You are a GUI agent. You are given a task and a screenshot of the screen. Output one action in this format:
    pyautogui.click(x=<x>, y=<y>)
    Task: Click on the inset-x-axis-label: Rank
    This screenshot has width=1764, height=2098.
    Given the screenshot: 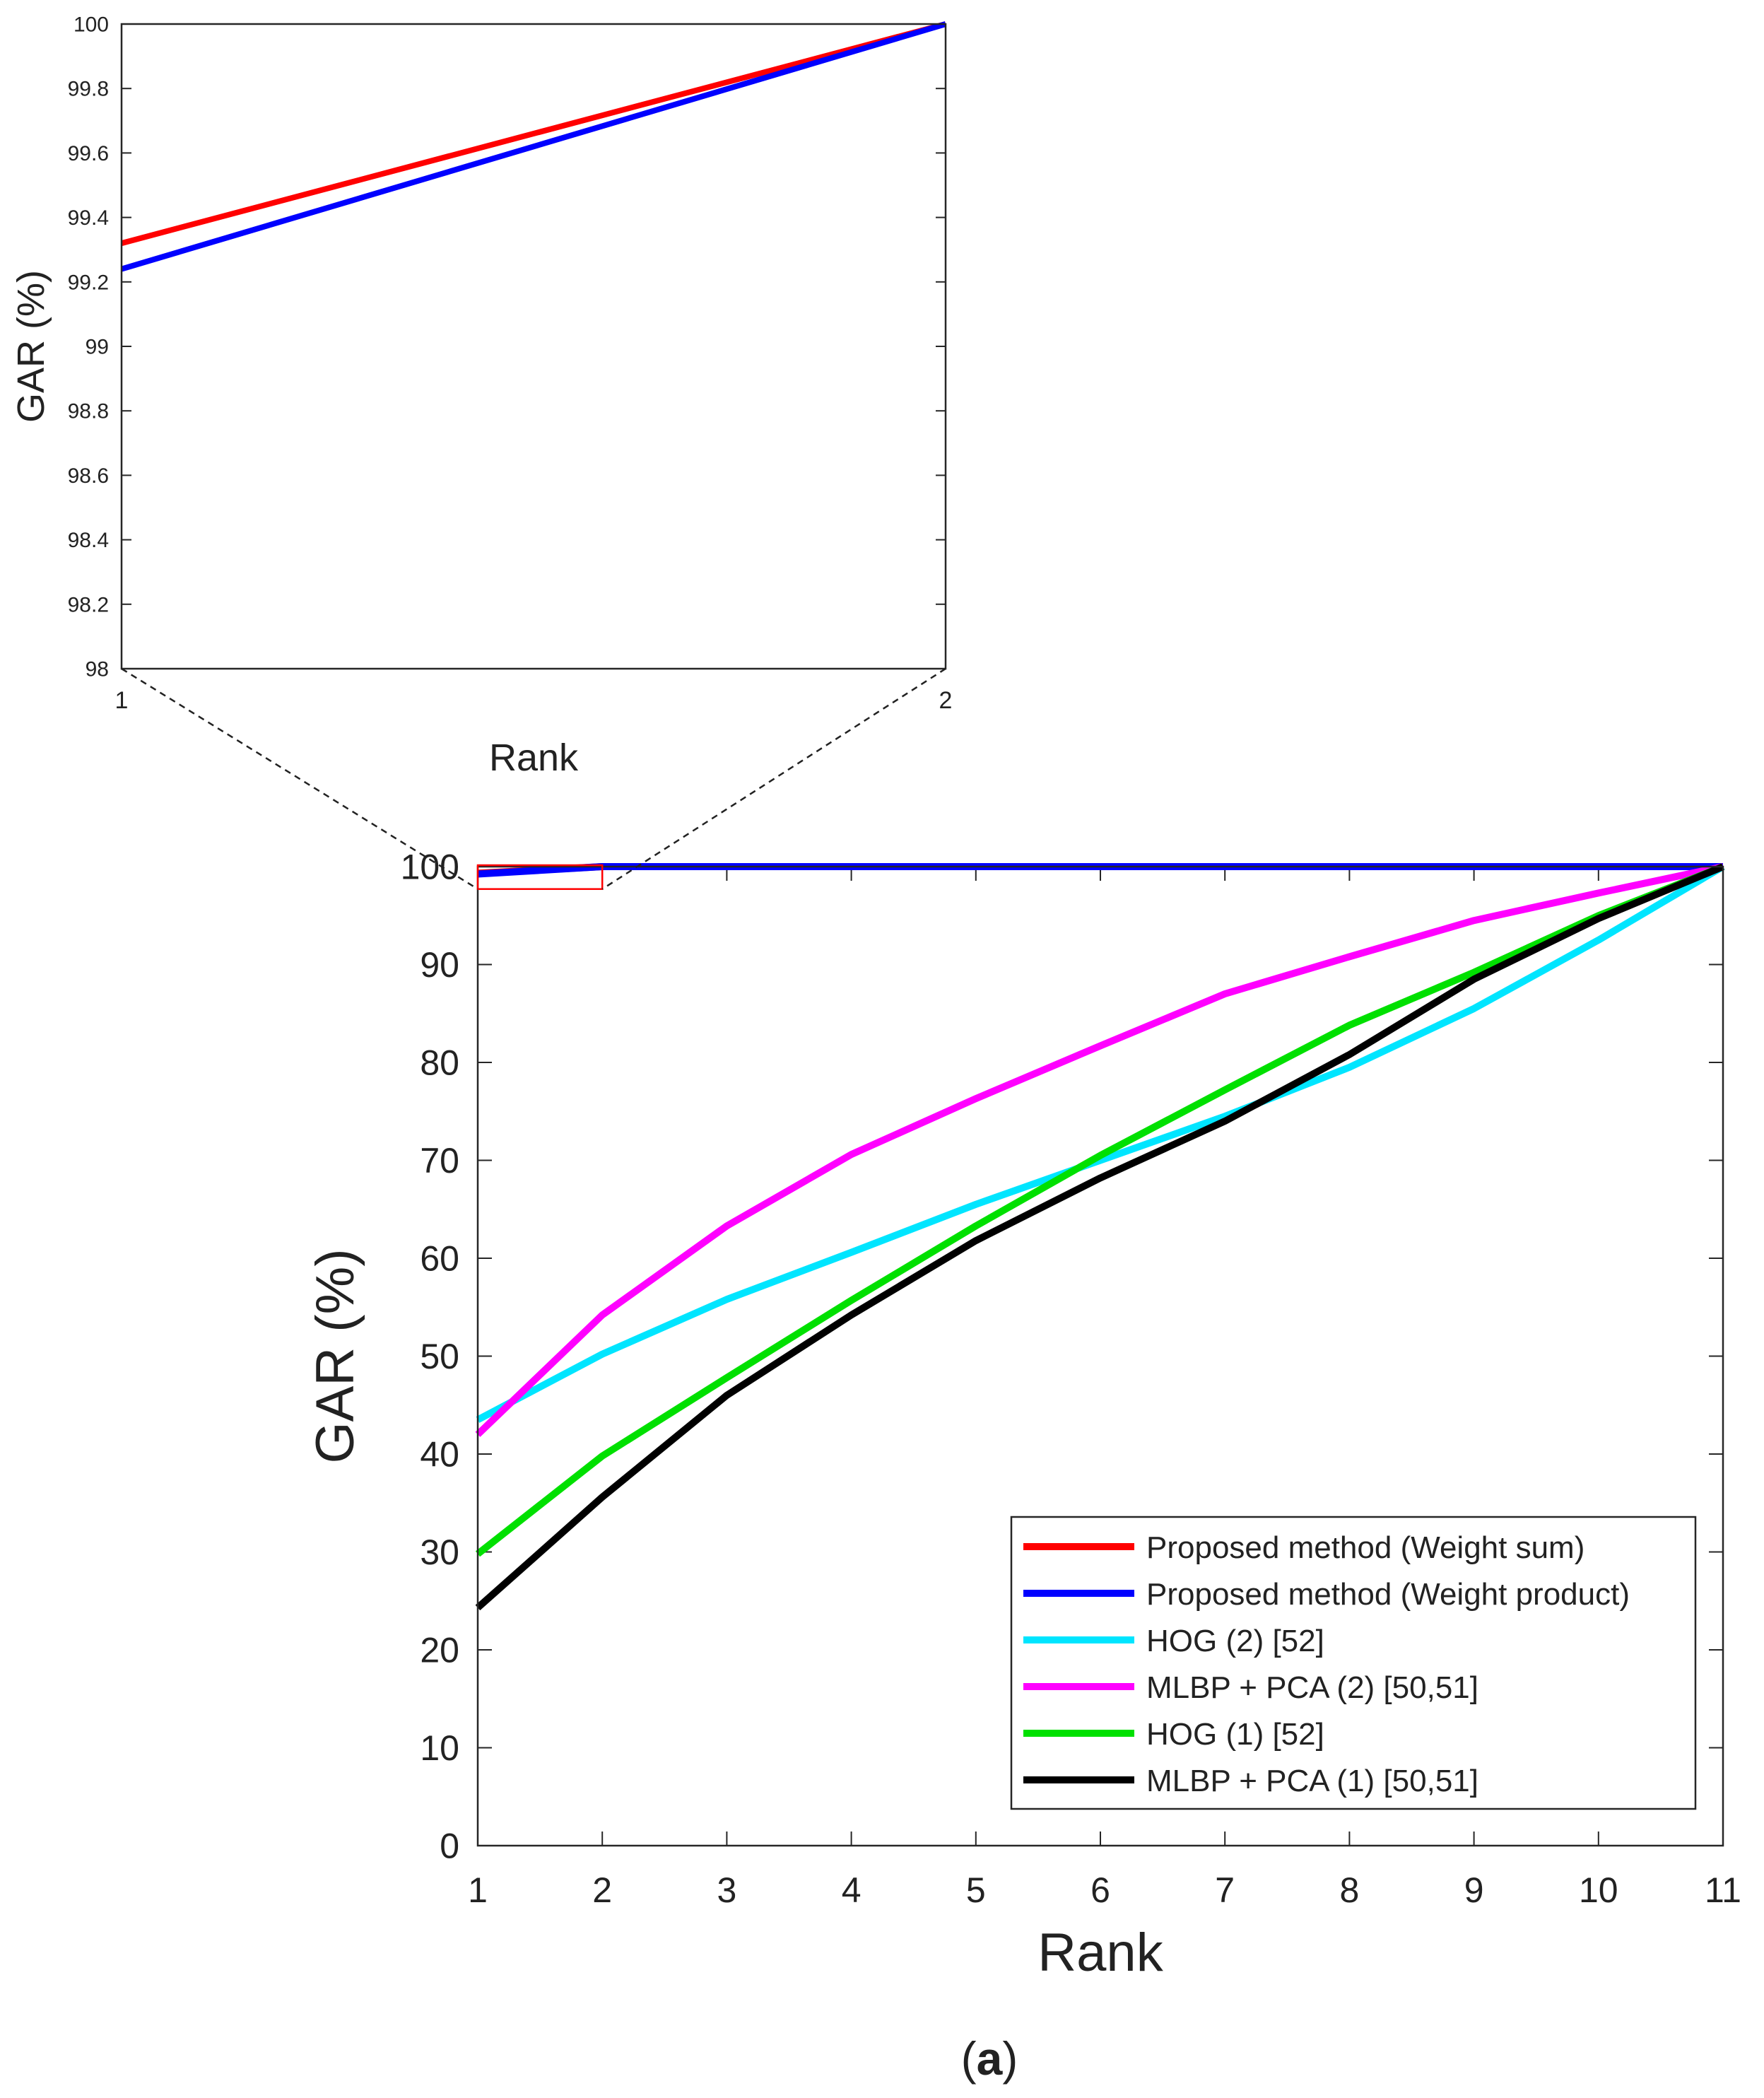 What is the action you would take?
    pyautogui.click(x=534, y=758)
    